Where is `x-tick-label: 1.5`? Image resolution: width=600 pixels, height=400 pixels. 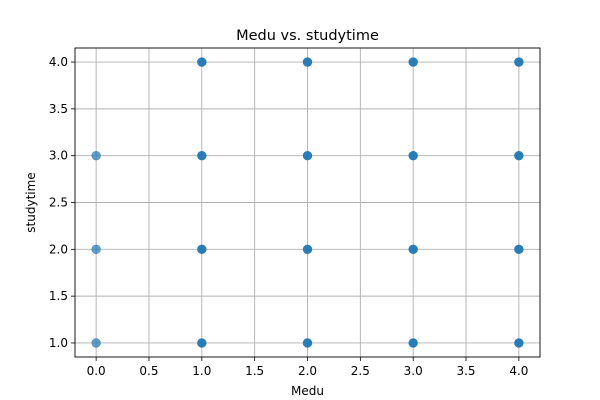 x-tick-label: 1.5 is located at coordinates (254, 371).